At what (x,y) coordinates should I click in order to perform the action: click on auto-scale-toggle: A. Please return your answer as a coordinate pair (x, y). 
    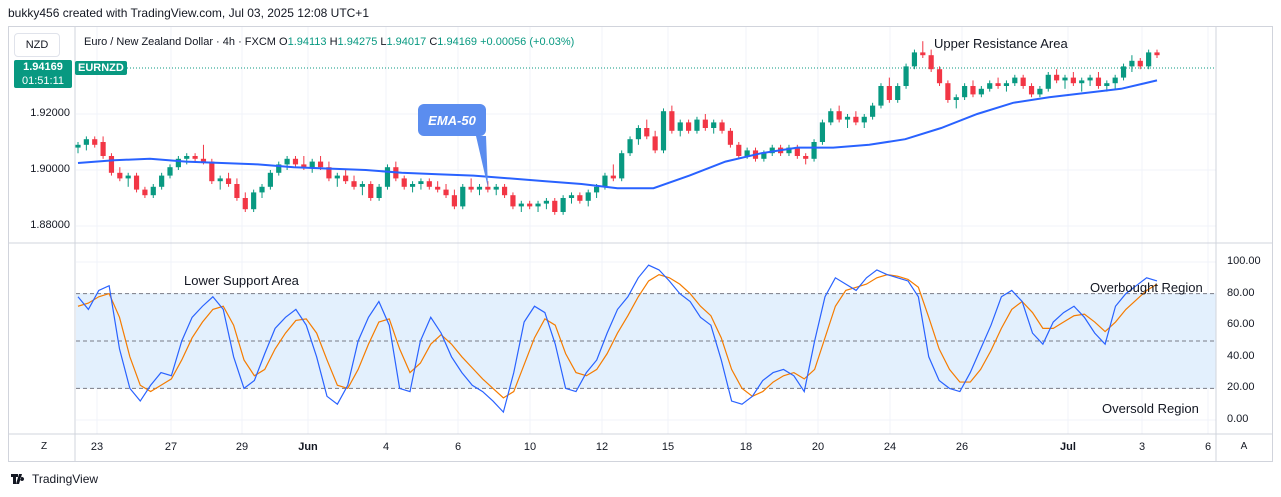
    Looking at the image, I should click on (1244, 446).